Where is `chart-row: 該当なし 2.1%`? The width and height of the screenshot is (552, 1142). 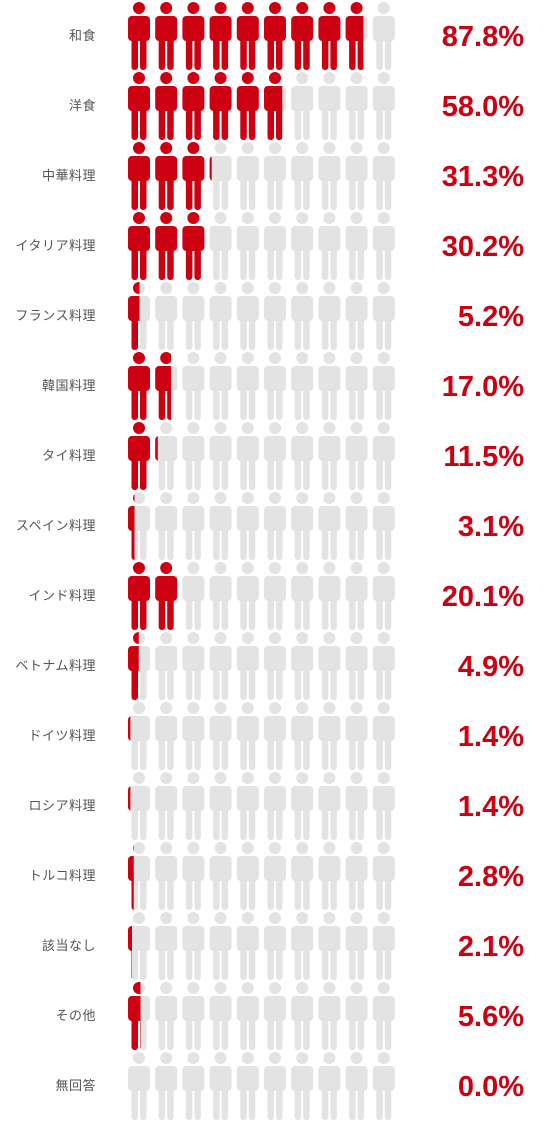
chart-row: 該当なし 2.1% is located at coordinates (276, 947).